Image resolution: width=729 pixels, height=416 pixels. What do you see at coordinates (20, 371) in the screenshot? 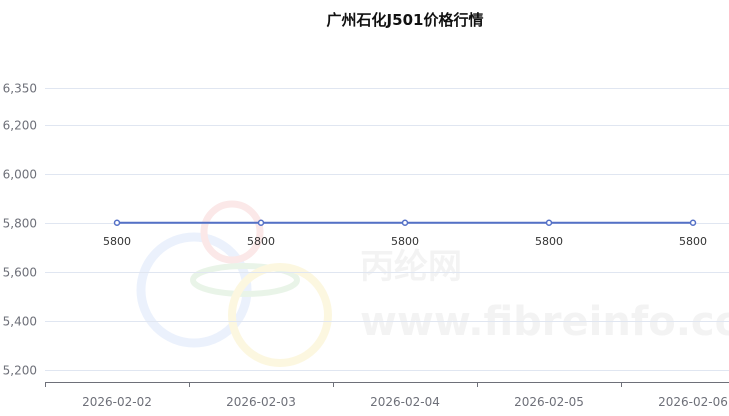
I see `y-tick-label: 5,200` at bounding box center [20, 371].